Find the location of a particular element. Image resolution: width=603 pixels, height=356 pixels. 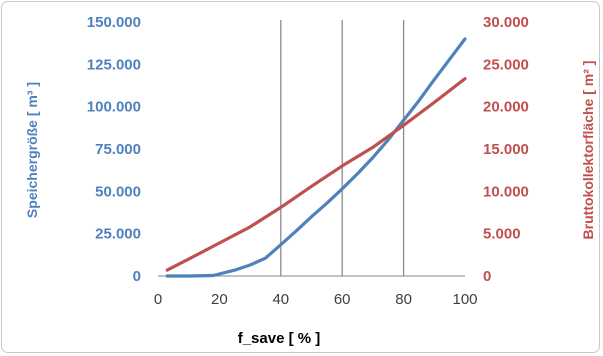

right-tick-label: 20.000 is located at coordinates (506, 107).